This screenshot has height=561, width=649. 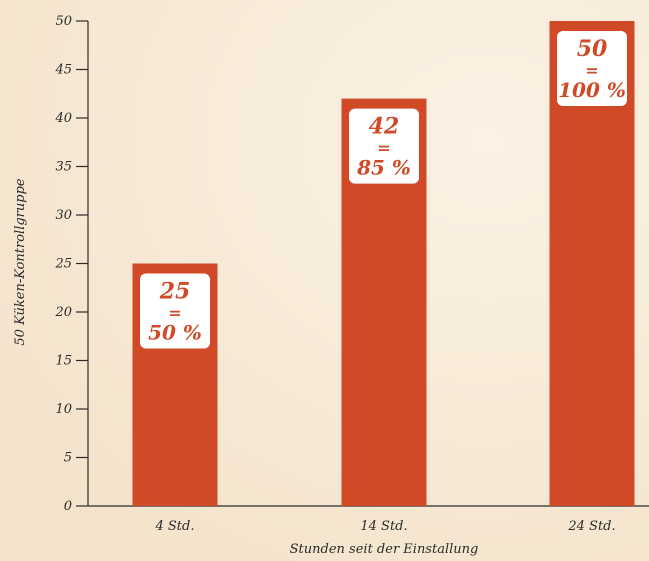 What do you see at coordinates (68, 506) in the screenshot?
I see `y-tick-label: 0` at bounding box center [68, 506].